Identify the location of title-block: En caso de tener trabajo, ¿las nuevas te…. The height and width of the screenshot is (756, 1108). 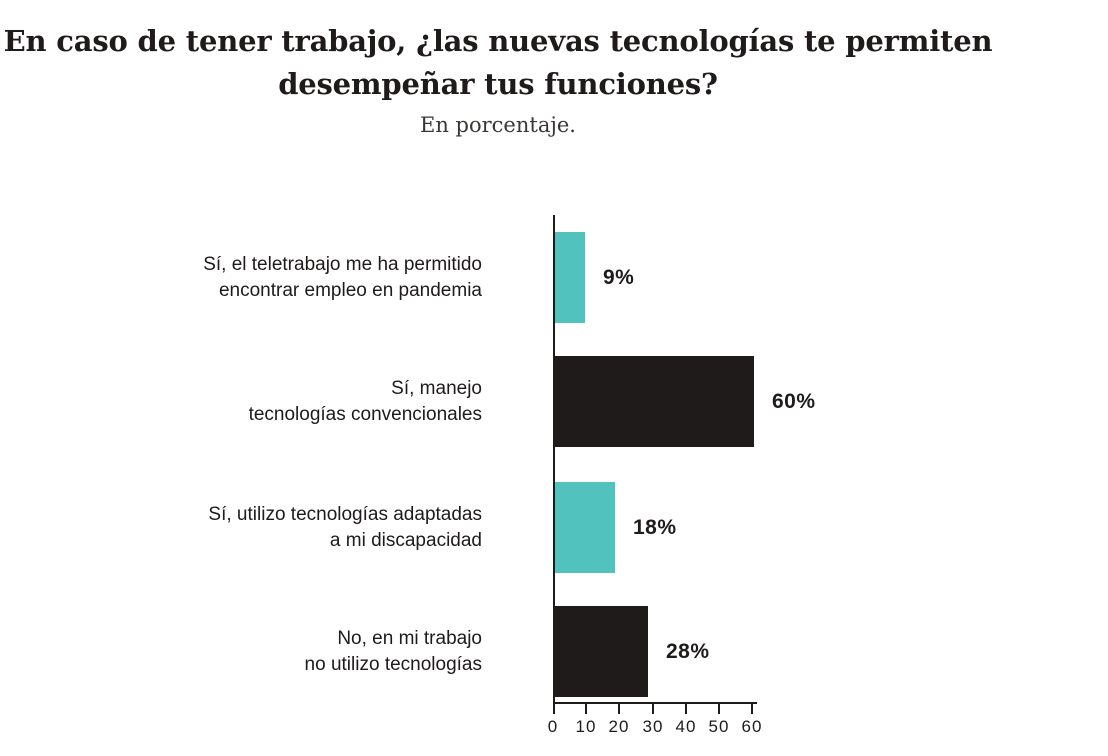
(498, 78).